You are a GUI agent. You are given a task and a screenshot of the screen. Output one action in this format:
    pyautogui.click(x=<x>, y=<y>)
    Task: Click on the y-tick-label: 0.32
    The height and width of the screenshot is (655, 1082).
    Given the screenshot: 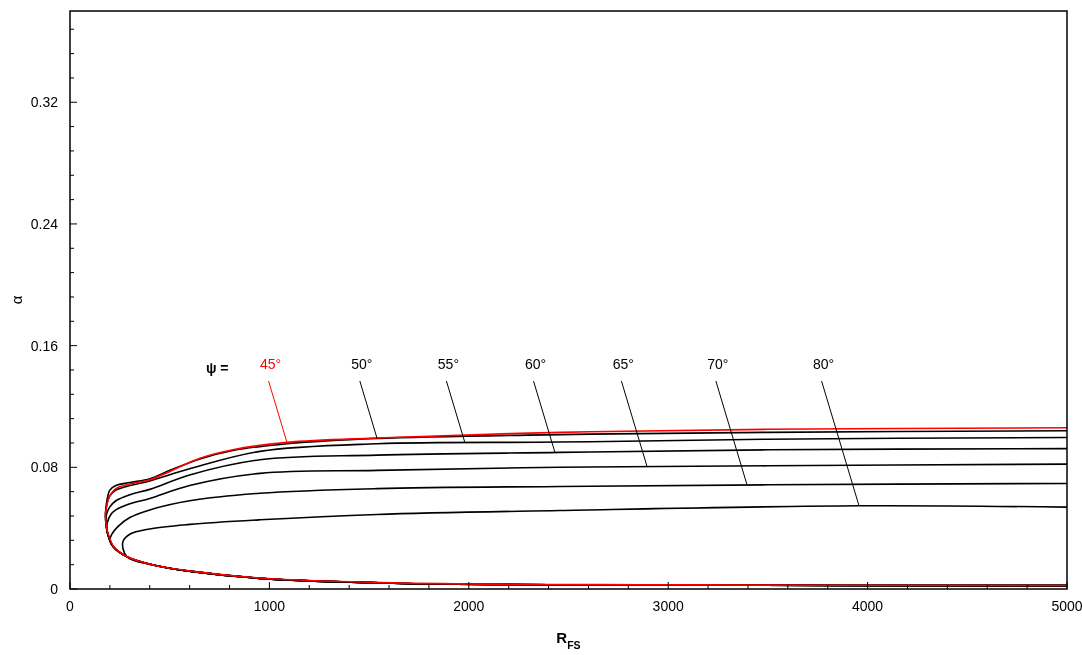 What is the action you would take?
    pyautogui.click(x=44, y=102)
    